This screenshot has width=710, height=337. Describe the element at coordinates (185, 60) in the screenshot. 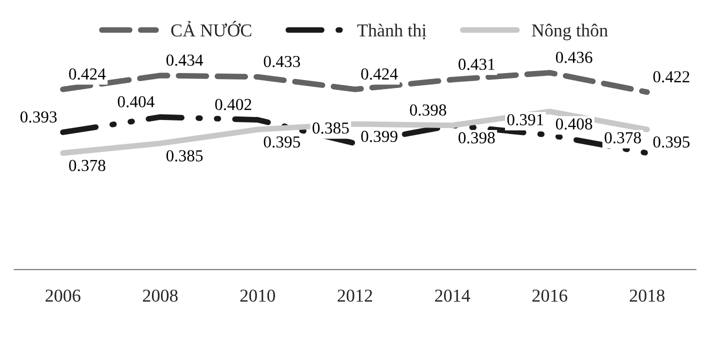

I see `data-label: 0.434` at that location.